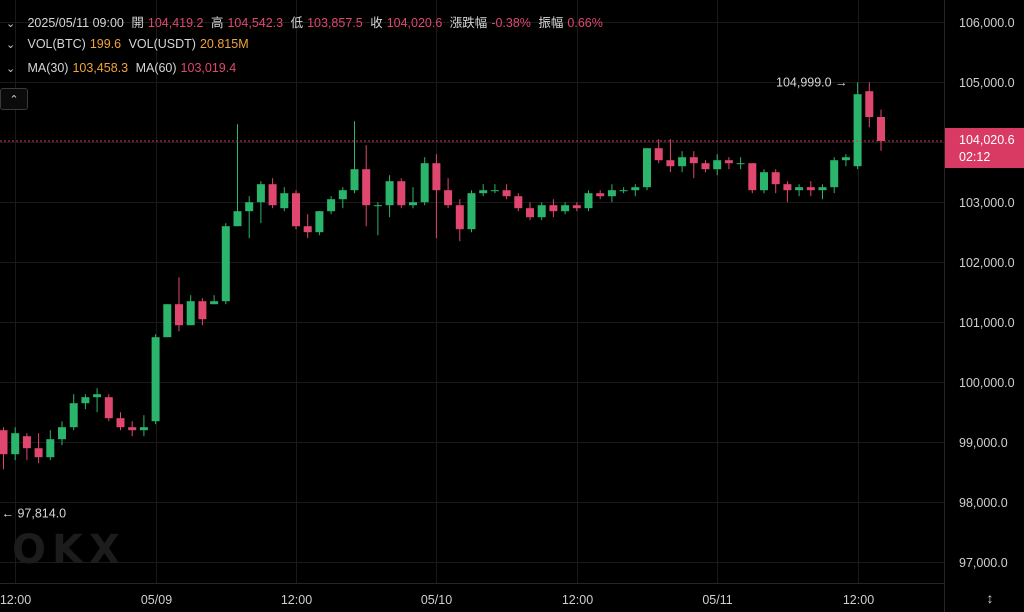 The height and width of the screenshot is (612, 1024). What do you see at coordinates (990, 598) in the screenshot?
I see `axis-settings-icon: ↕` at bounding box center [990, 598].